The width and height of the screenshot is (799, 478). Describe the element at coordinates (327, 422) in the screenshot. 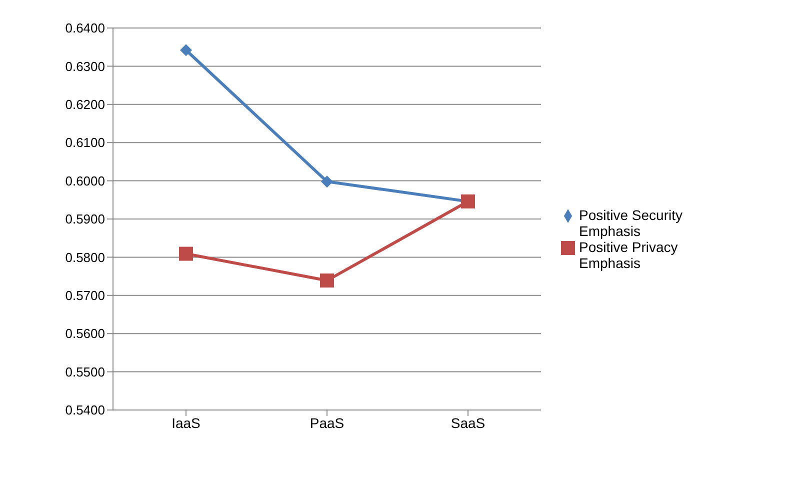

I see `x-tick-label: PaaS` at that location.